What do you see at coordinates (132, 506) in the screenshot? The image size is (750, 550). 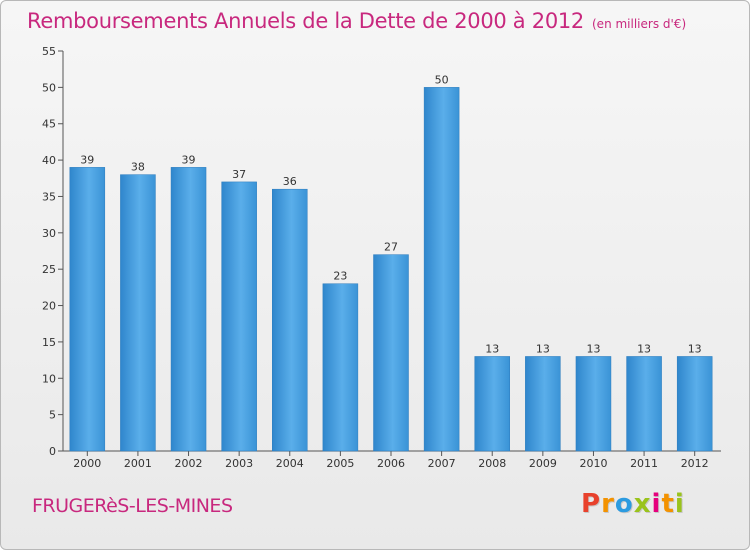 I see `commune-name: FRUGERèS-LES-MINES` at bounding box center [132, 506].